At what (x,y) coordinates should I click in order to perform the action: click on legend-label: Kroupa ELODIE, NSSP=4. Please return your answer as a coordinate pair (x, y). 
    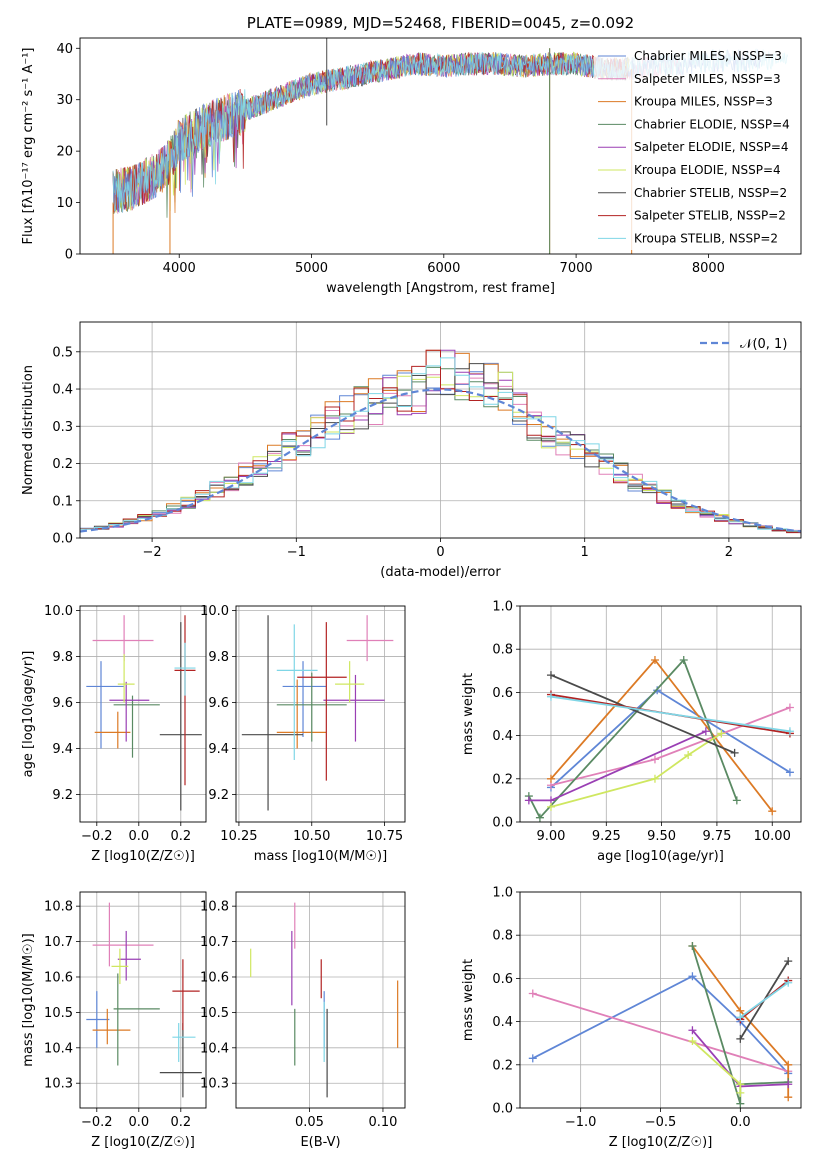
    Looking at the image, I should click on (707, 170).